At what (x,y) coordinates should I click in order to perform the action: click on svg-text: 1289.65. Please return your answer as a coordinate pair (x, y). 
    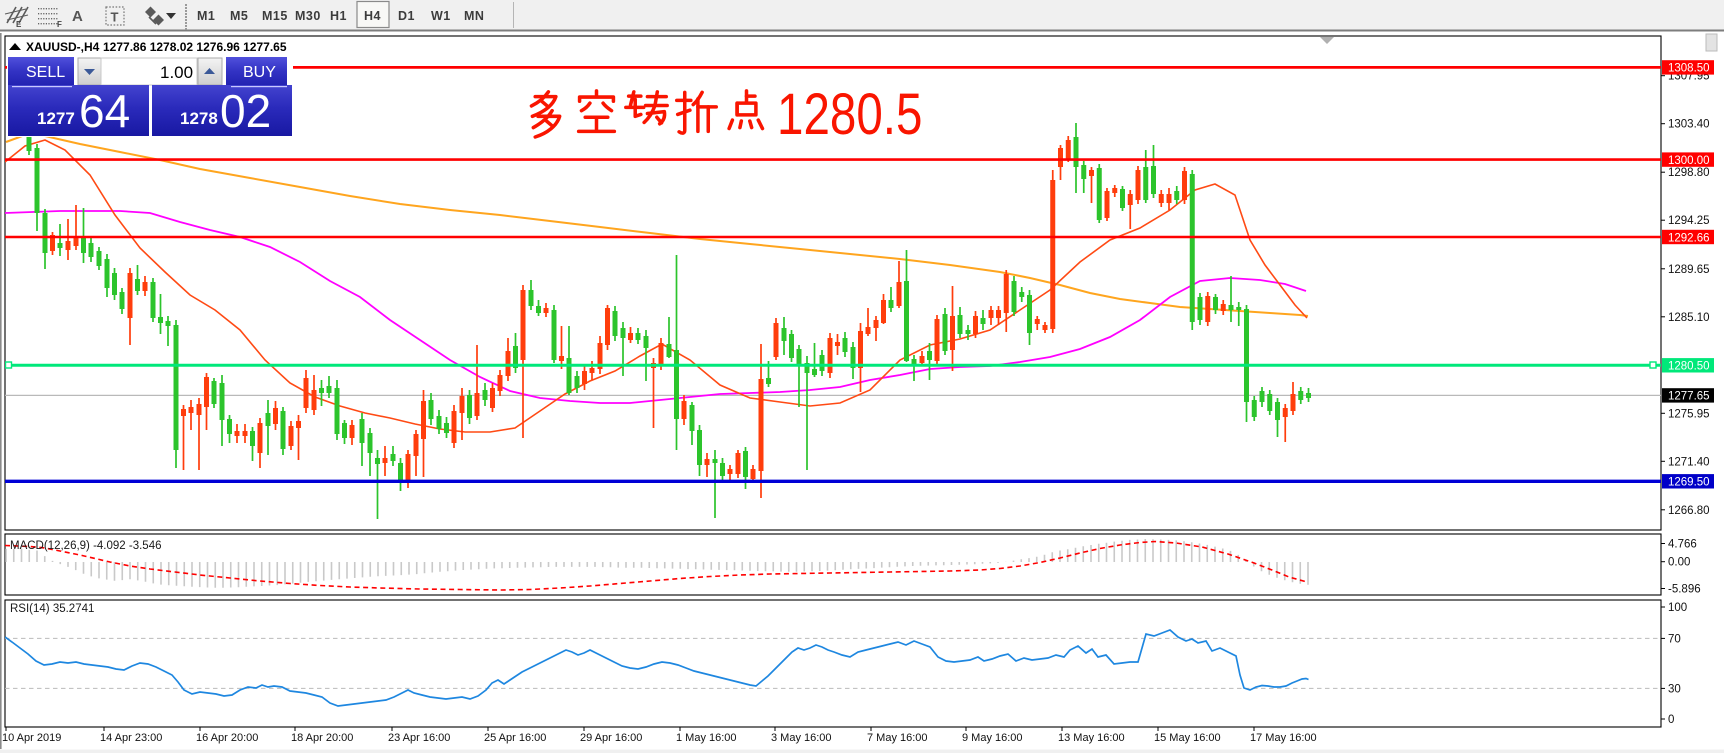
    Looking at the image, I should click on (1689, 270).